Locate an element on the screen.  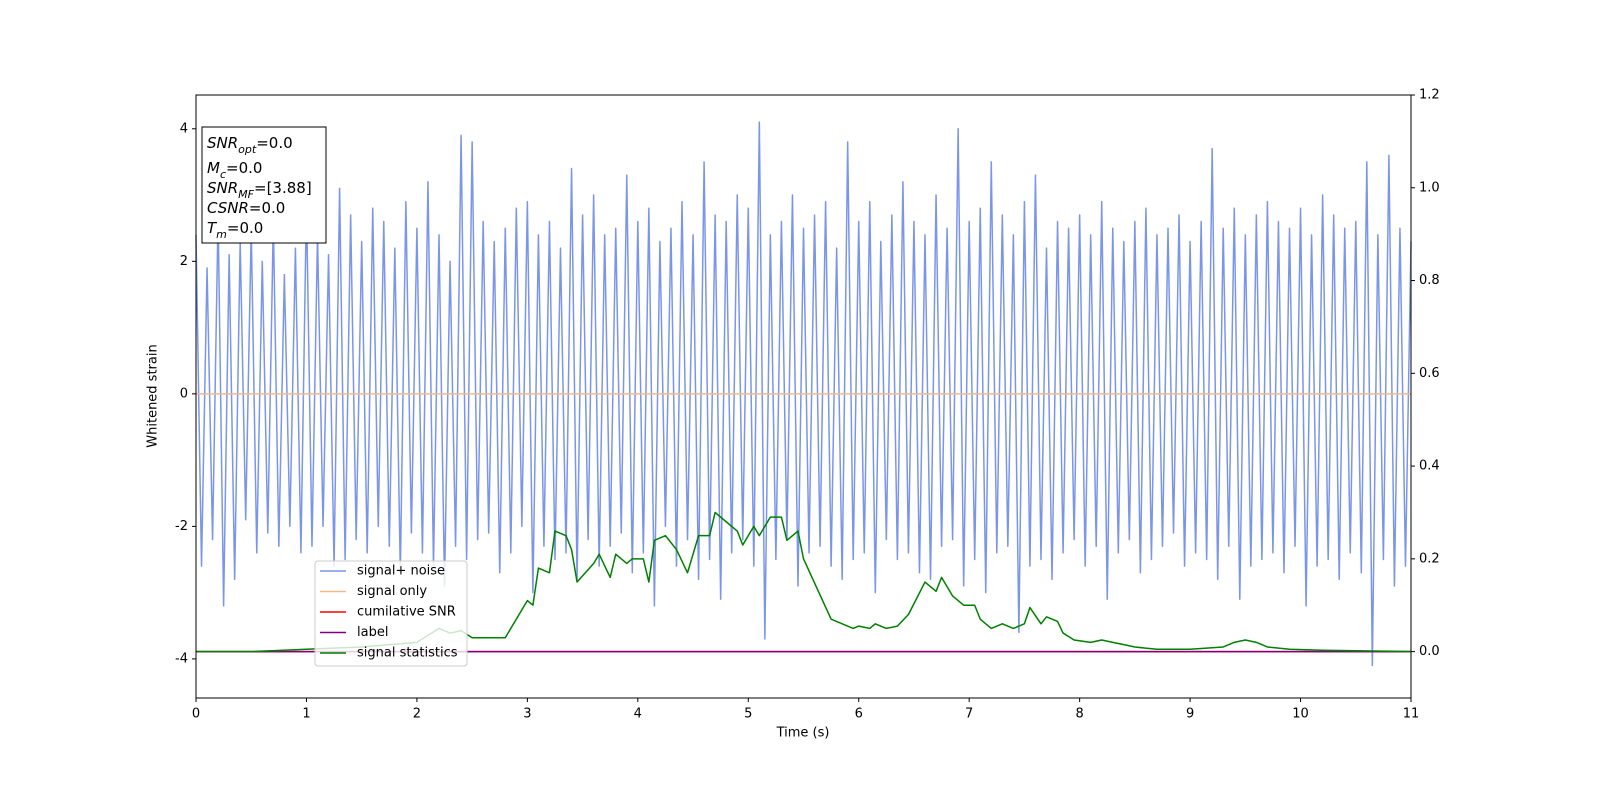
legend-frame is located at coordinates (391, 613).